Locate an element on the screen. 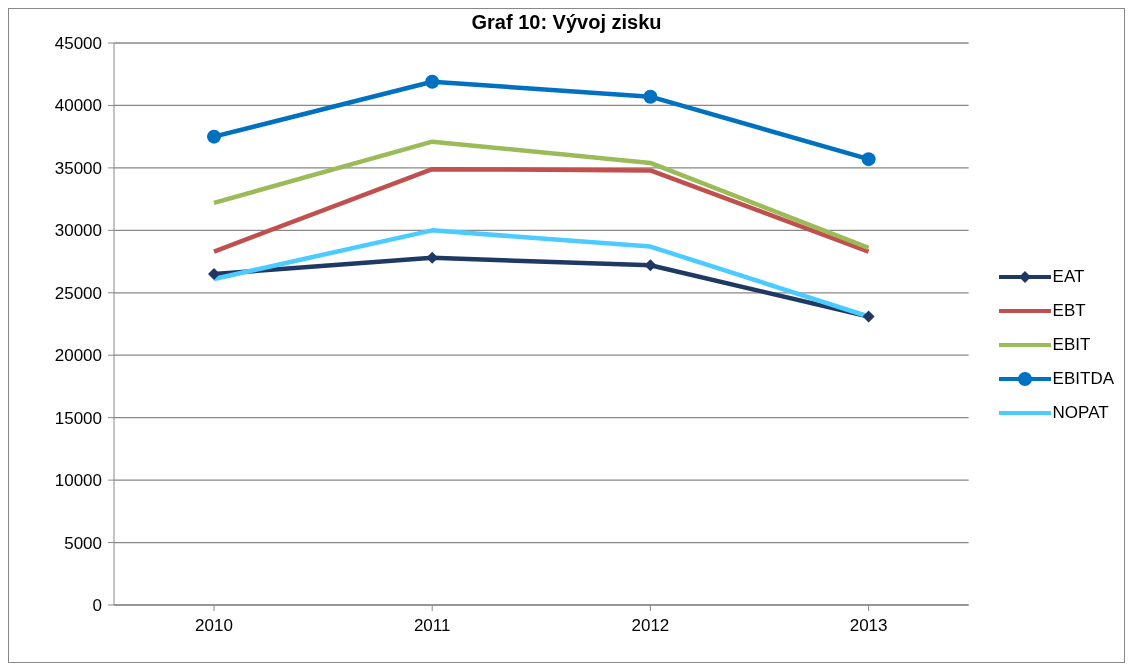 The image size is (1133, 671). y-tick-label: 5000 is located at coordinates (83, 543).